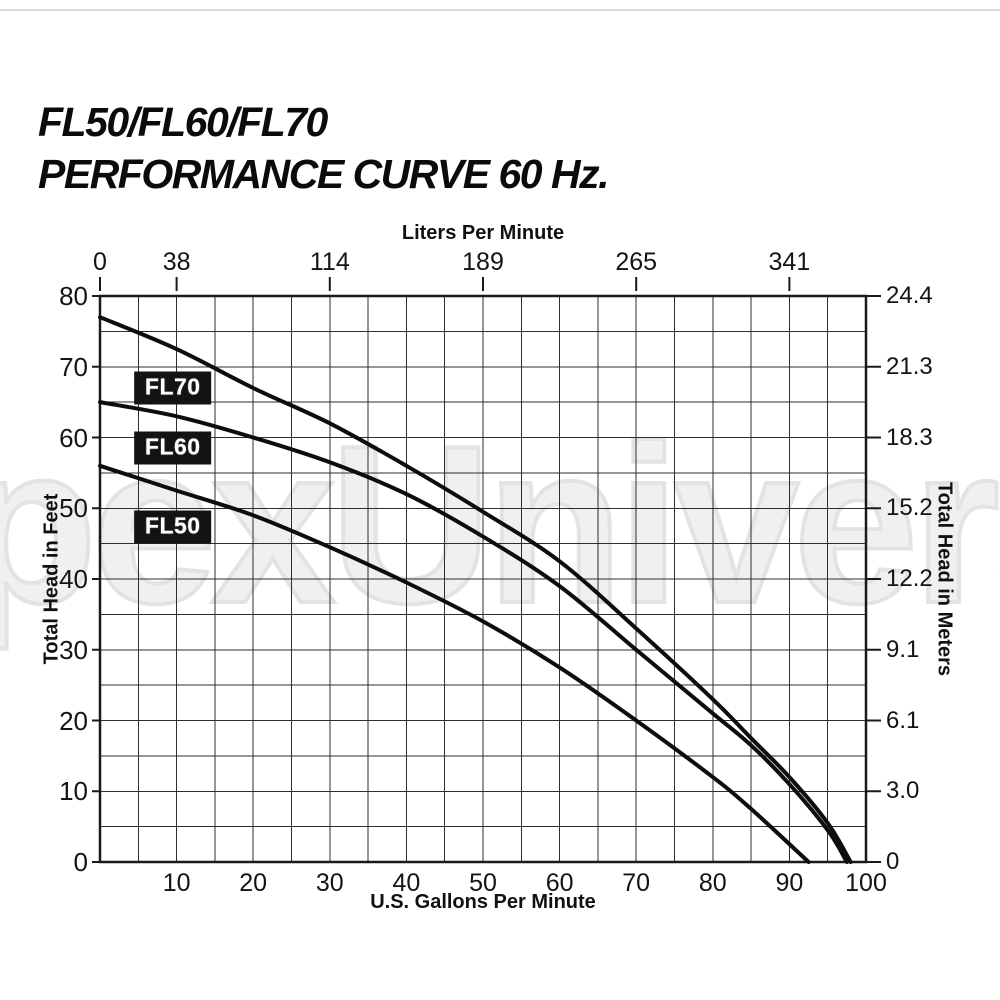 This screenshot has height=1000, width=1000. What do you see at coordinates (323, 148) in the screenshot?
I see `title-block: FL50/FL60/FL70 PERFORMANCE CURVE 60 Hz.` at bounding box center [323, 148].